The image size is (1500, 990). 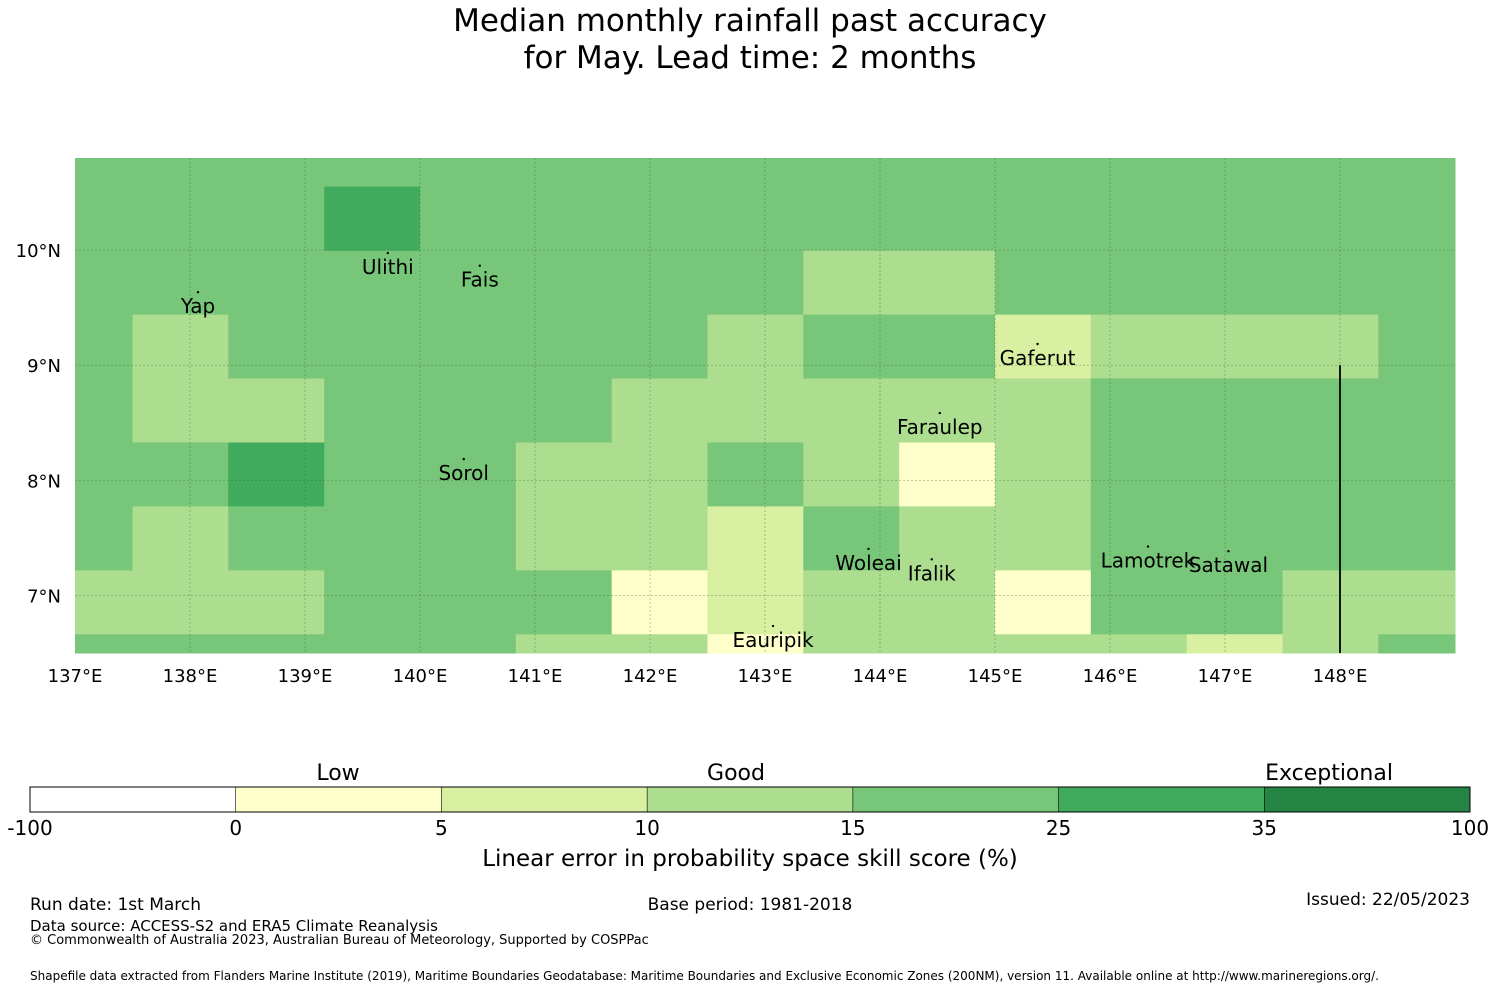 I want to click on lon-tick-label: 140°E, so click(x=420, y=676).